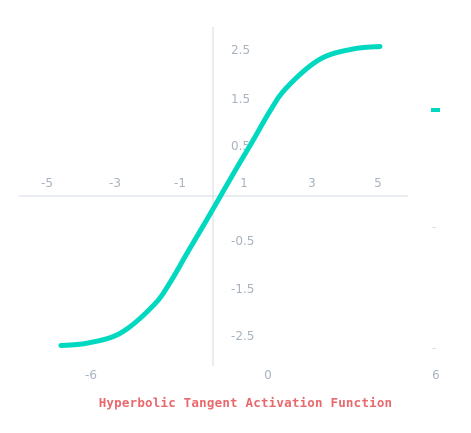  What do you see at coordinates (180, 183) in the screenshot?
I see `x-tick-label: -1` at bounding box center [180, 183].